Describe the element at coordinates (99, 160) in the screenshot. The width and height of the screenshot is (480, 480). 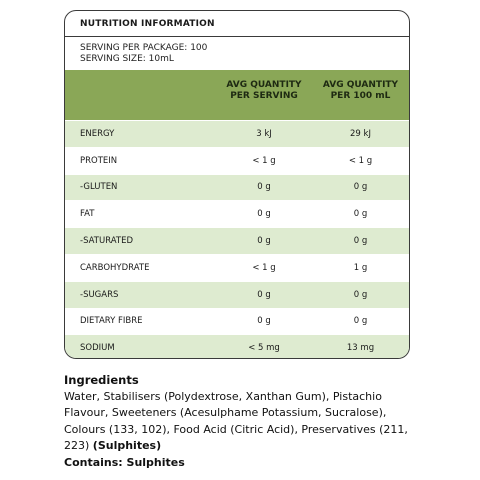
I see `nutrient-label: PROTEIN` at that location.